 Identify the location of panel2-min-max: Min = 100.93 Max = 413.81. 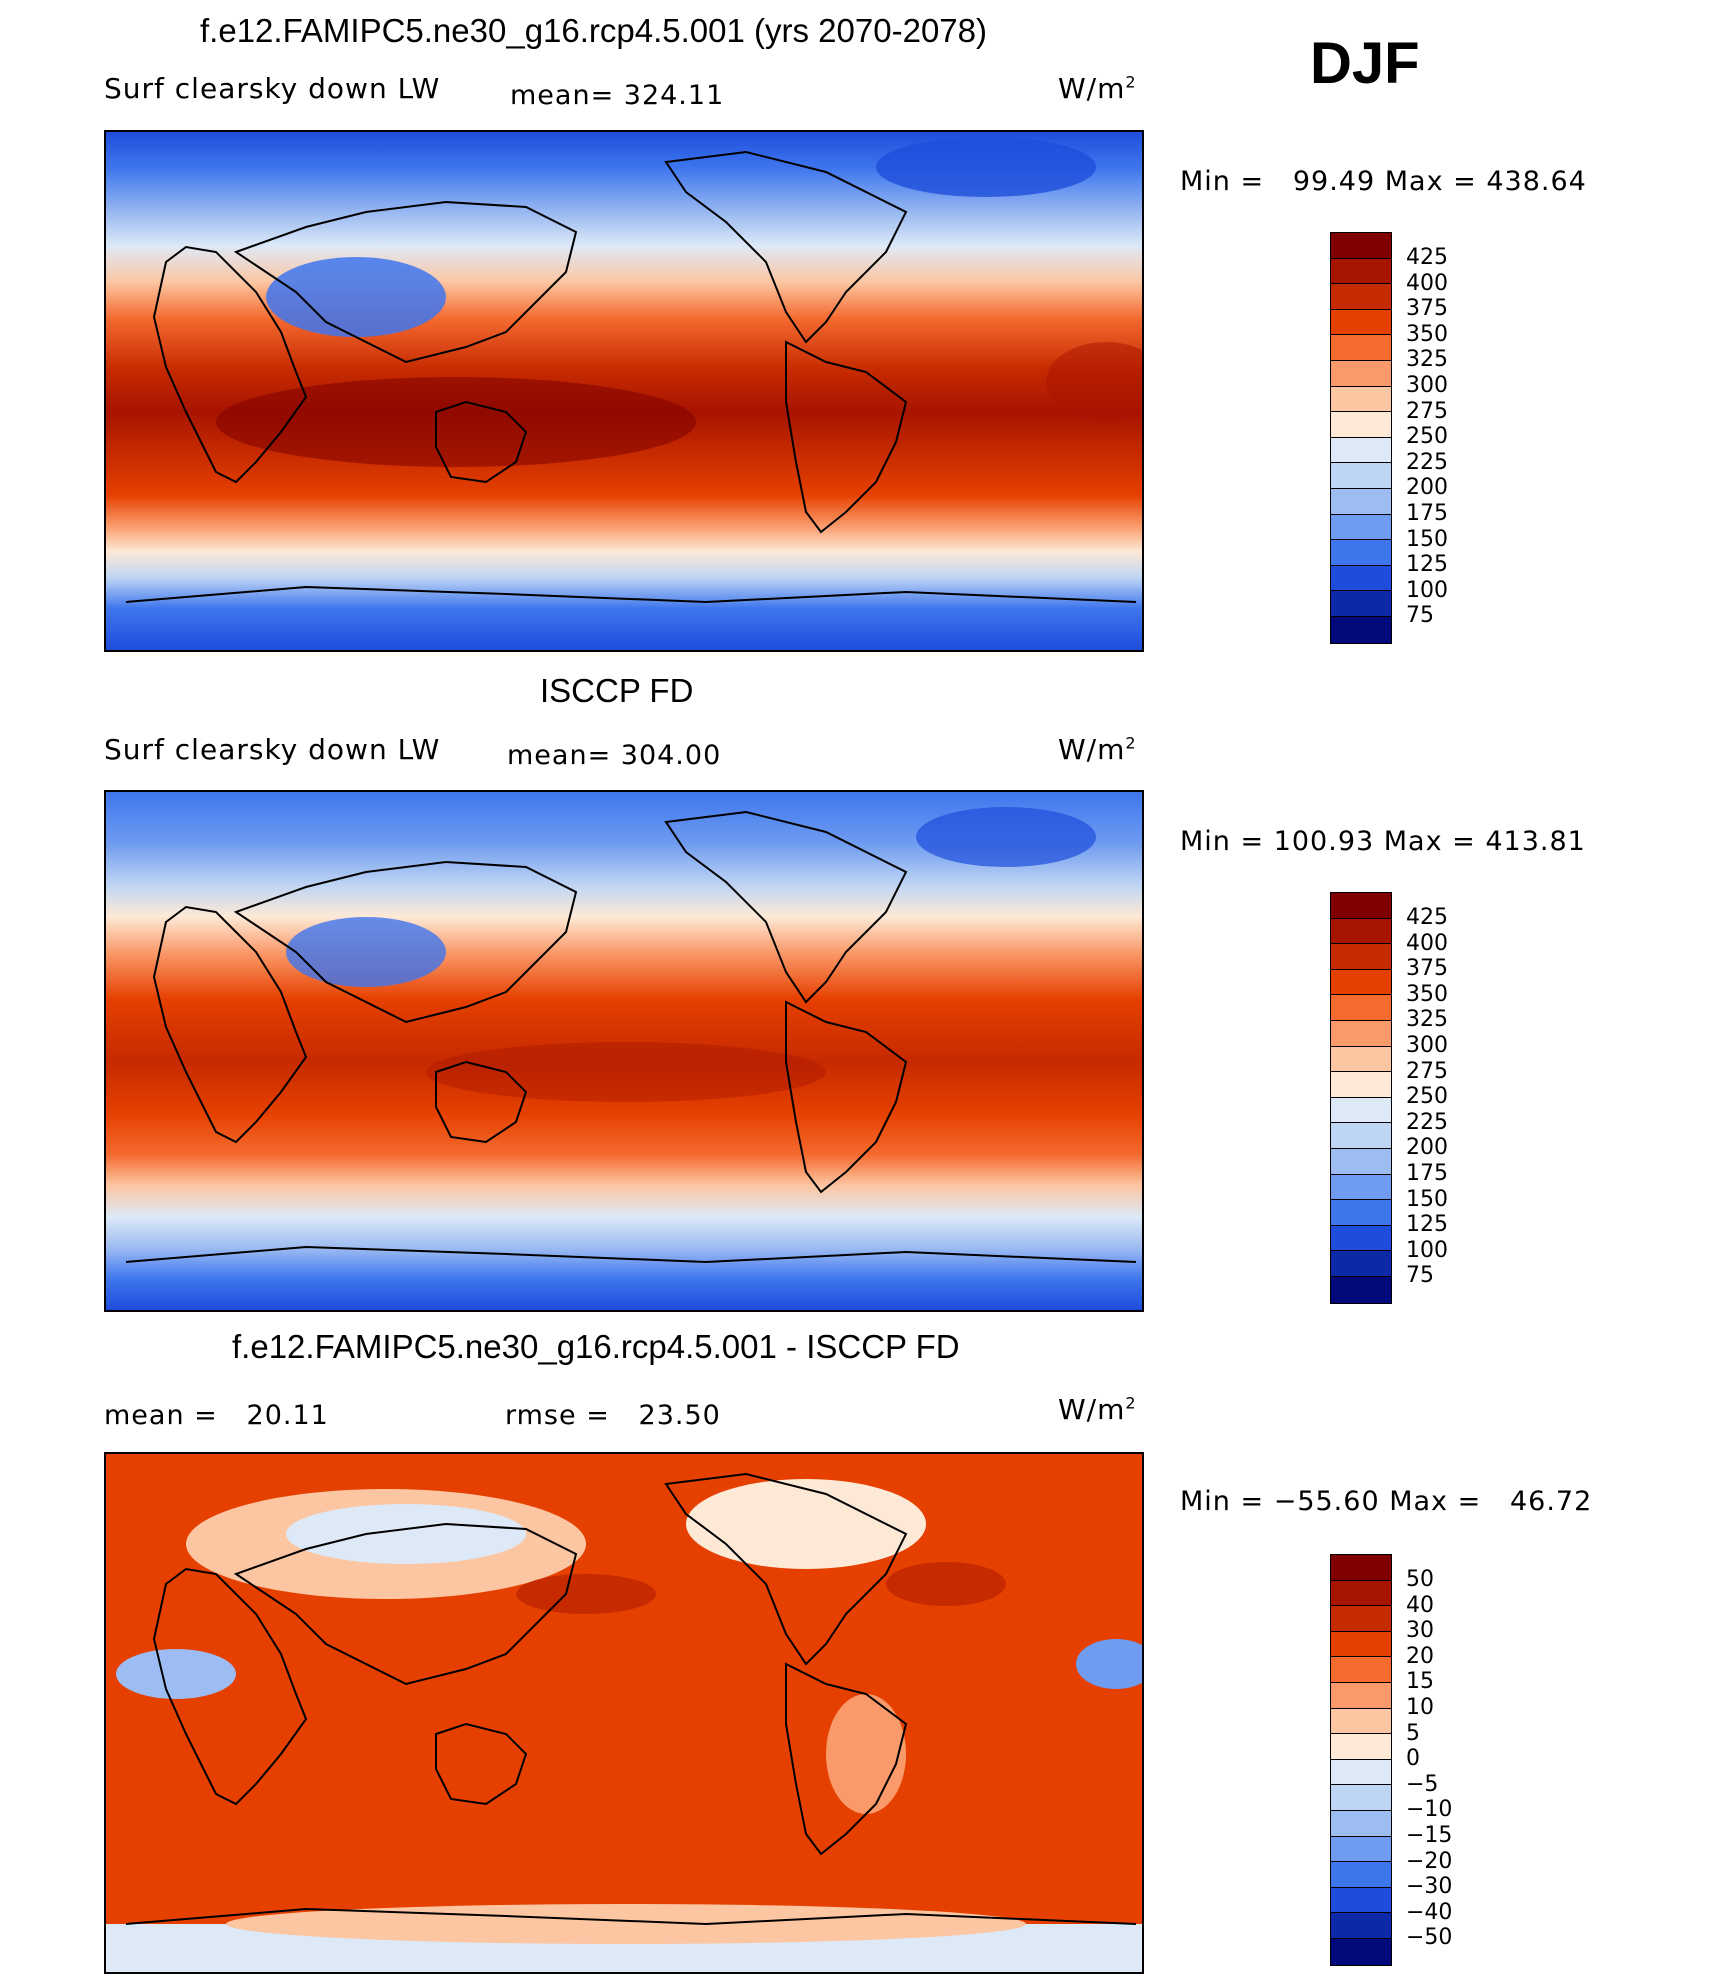
(1383, 841).